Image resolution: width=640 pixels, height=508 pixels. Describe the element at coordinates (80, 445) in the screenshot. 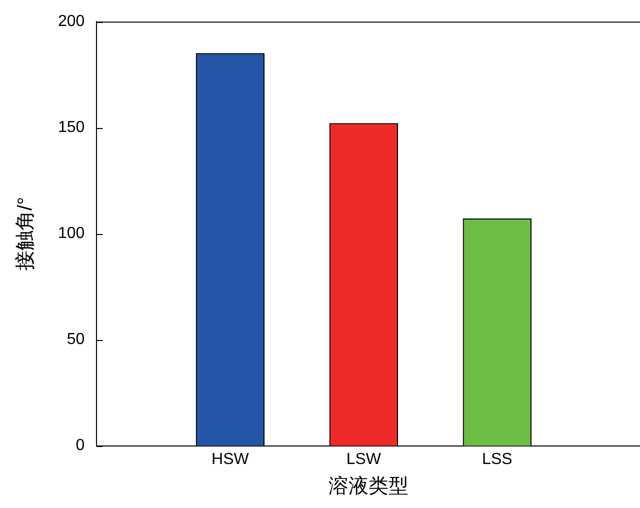

I see `y-tick-label: 0` at that location.